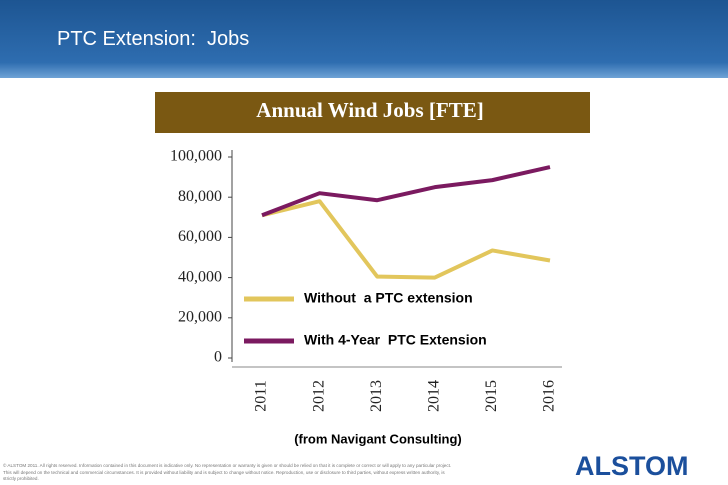 Image resolution: width=728 pixels, height=485 pixels. I want to click on y-tick-label: 20,000, so click(200, 316).